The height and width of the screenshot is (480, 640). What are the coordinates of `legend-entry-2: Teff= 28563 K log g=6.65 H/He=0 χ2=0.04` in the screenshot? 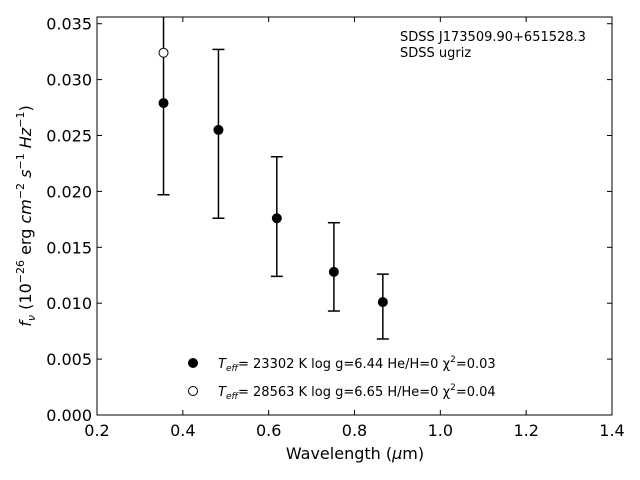 It's located at (357, 392).